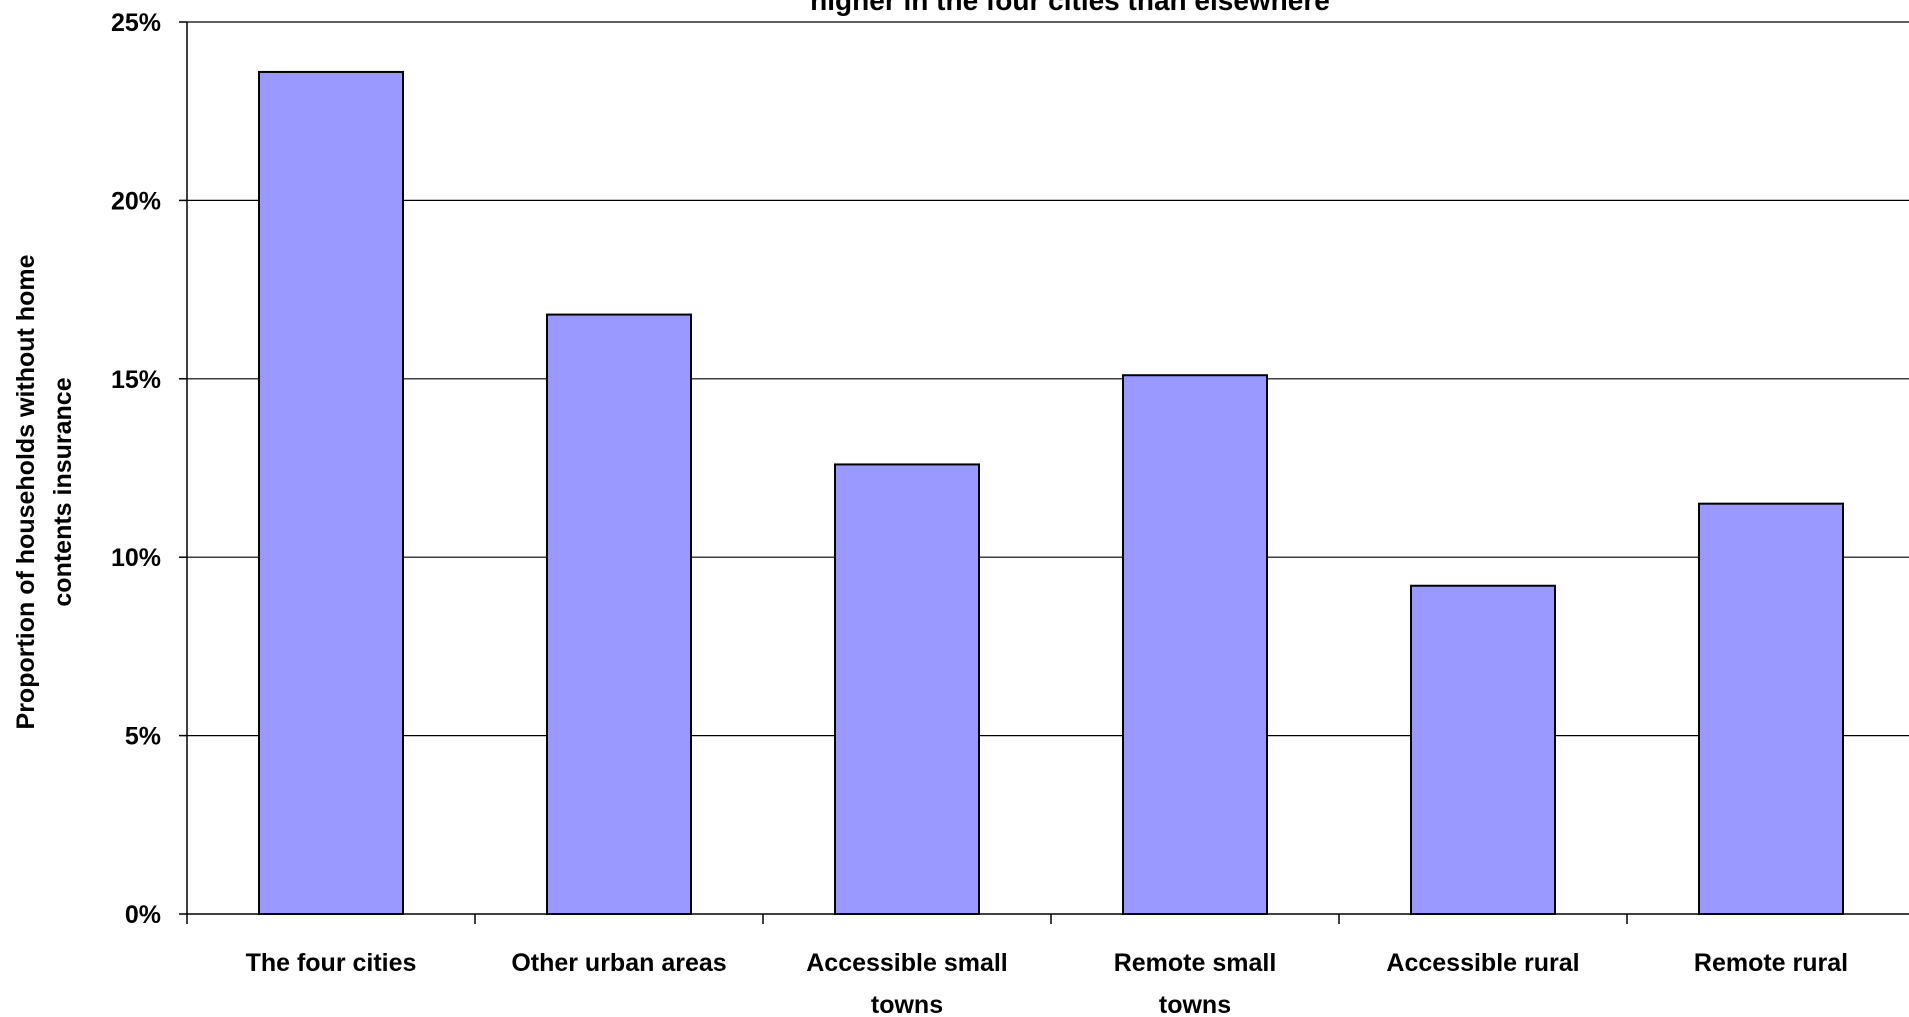 Image resolution: width=1909 pixels, height=1017 pixels. Describe the element at coordinates (136, 23) in the screenshot. I see `y-tick-label: 25%` at that location.